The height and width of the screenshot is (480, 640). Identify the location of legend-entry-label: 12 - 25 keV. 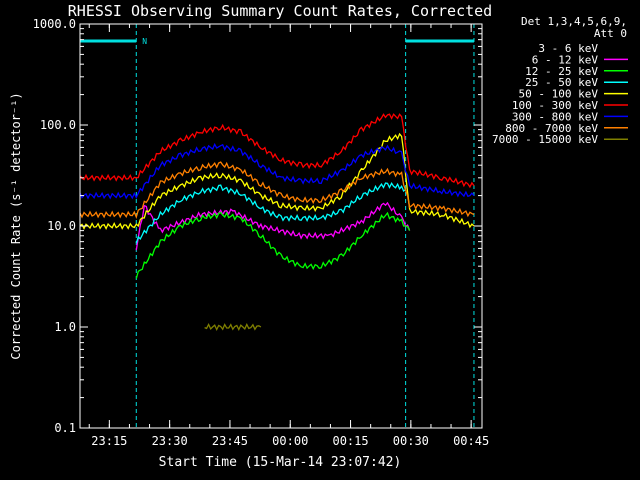
(561, 71).